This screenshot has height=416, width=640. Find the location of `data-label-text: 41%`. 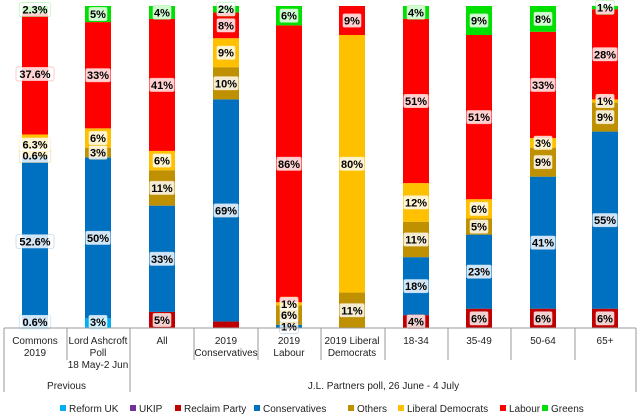

data-label-text: 41% is located at coordinates (162, 86).